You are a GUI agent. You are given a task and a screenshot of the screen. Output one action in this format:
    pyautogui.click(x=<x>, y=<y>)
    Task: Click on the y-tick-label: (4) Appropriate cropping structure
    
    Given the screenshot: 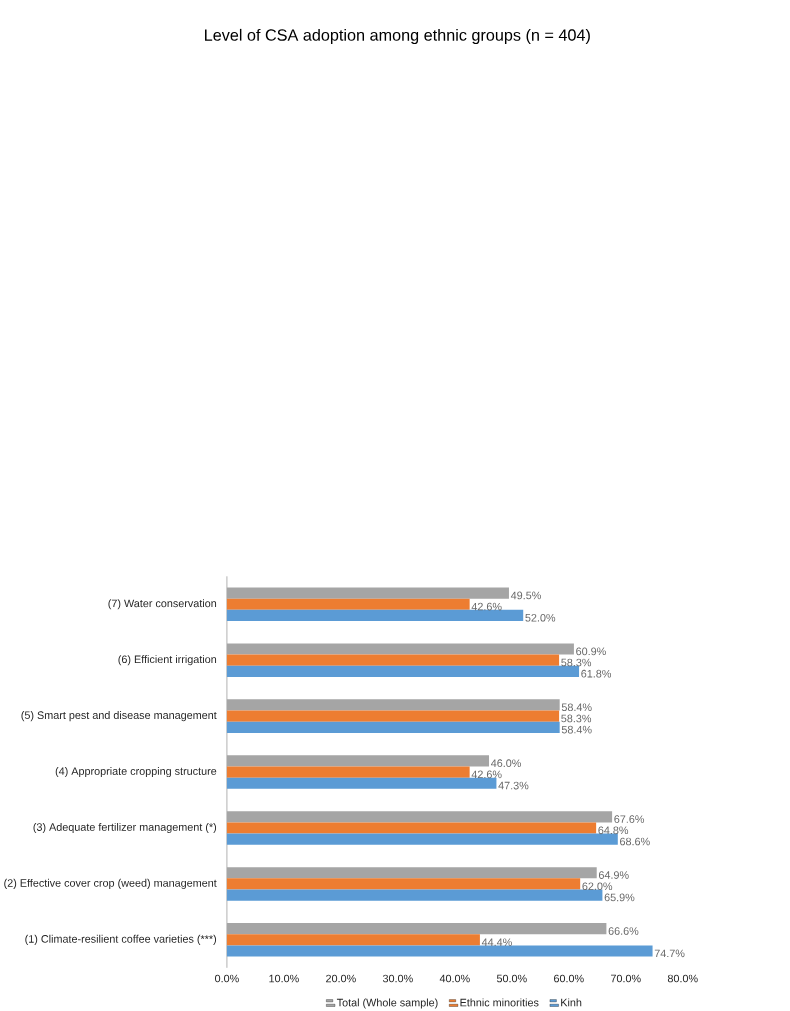 What is the action you would take?
    pyautogui.click(x=136, y=772)
    